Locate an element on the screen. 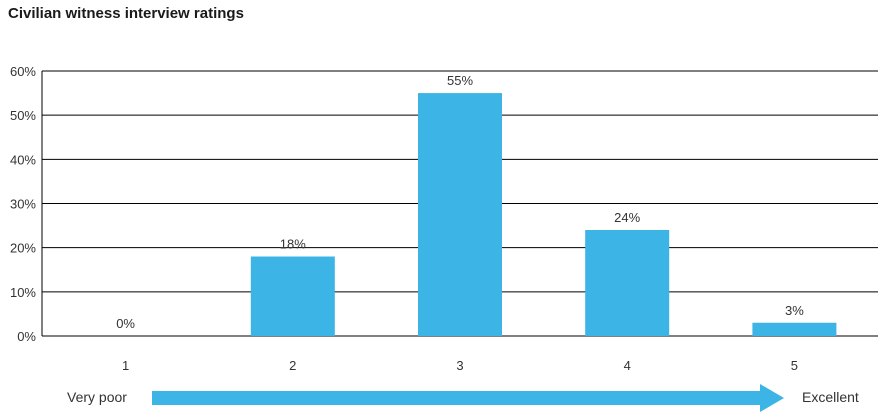  data-label: 55% is located at coordinates (460, 80).